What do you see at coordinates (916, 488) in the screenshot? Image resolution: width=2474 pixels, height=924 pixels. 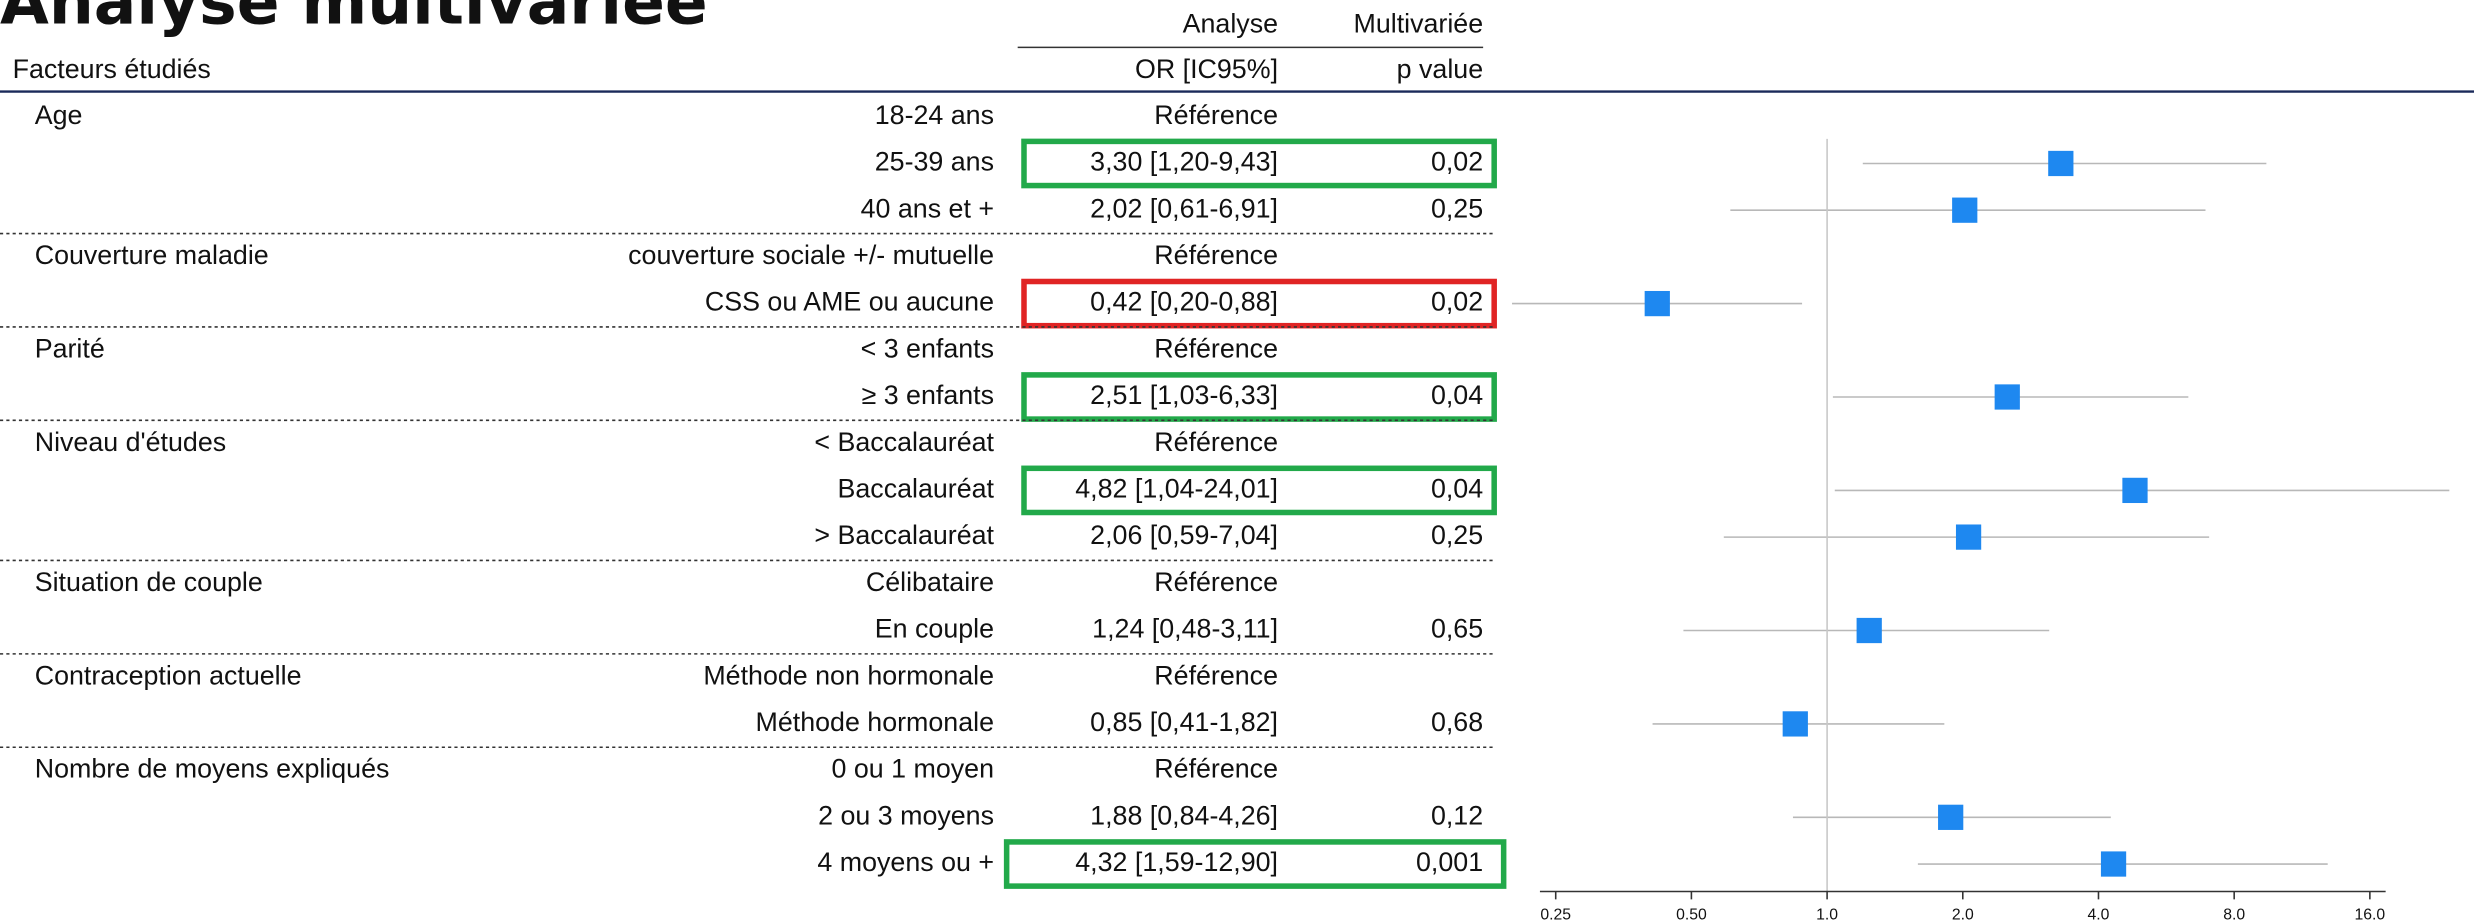 I see `level-label: Baccalauréat` at bounding box center [916, 488].